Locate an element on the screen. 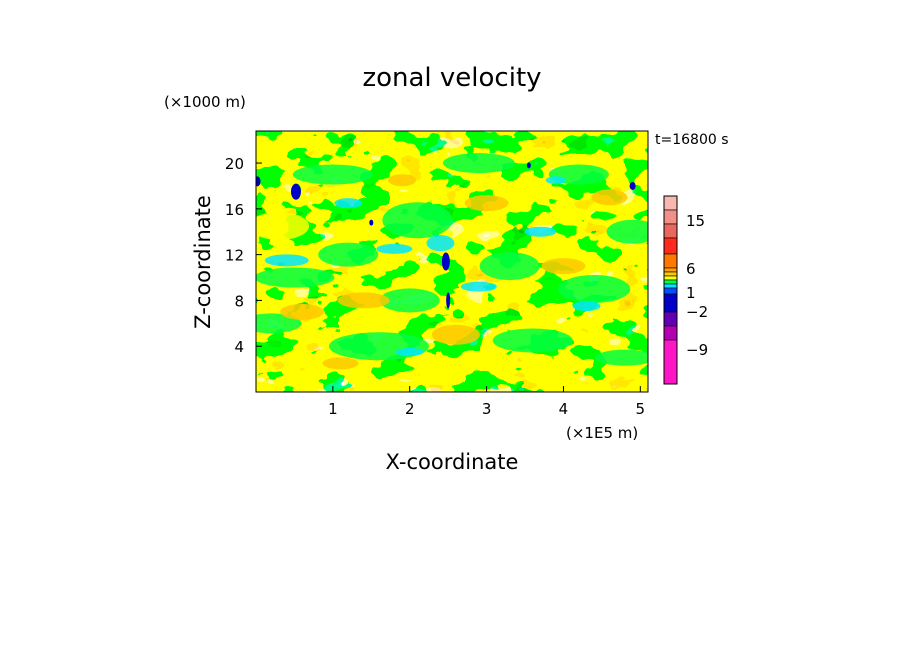 Image resolution: width=904 pixels, height=659 pixels. y-tick-label: 4 is located at coordinates (239, 347).